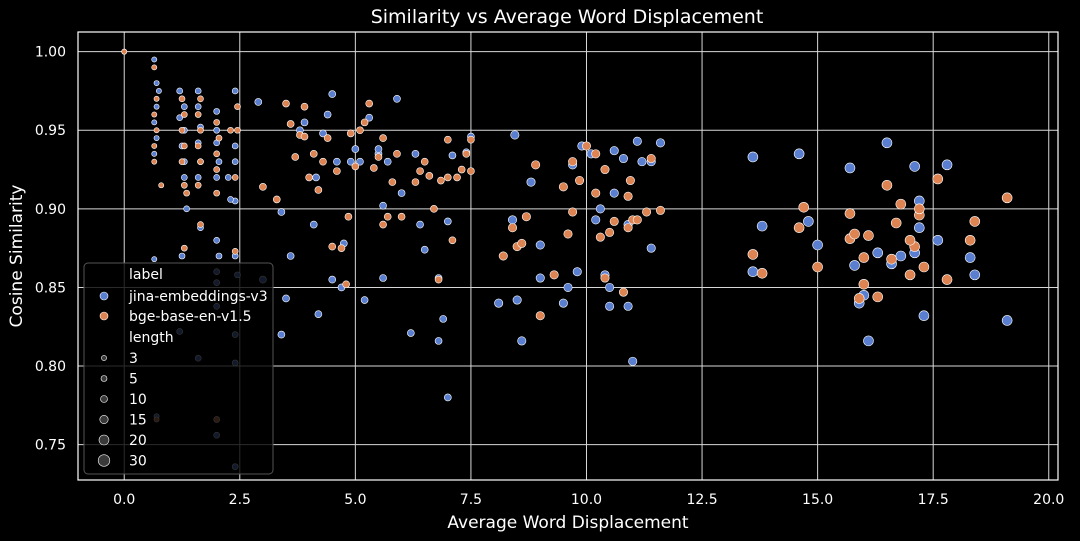  What do you see at coordinates (124, 500) in the screenshot?
I see `x-tick-label: 0.0` at bounding box center [124, 500].